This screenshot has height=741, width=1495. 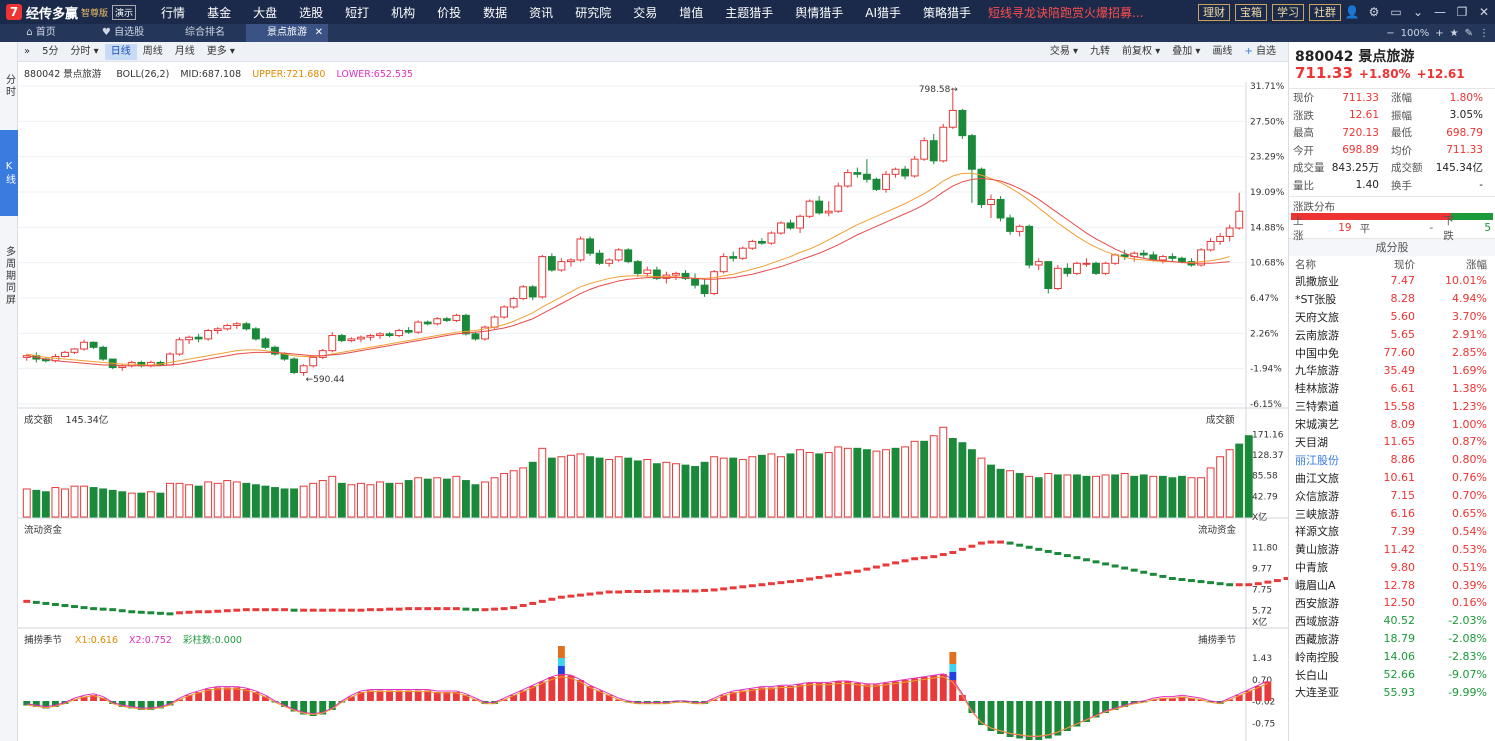 I want to click on period-3: 周线, so click(x=153, y=52).